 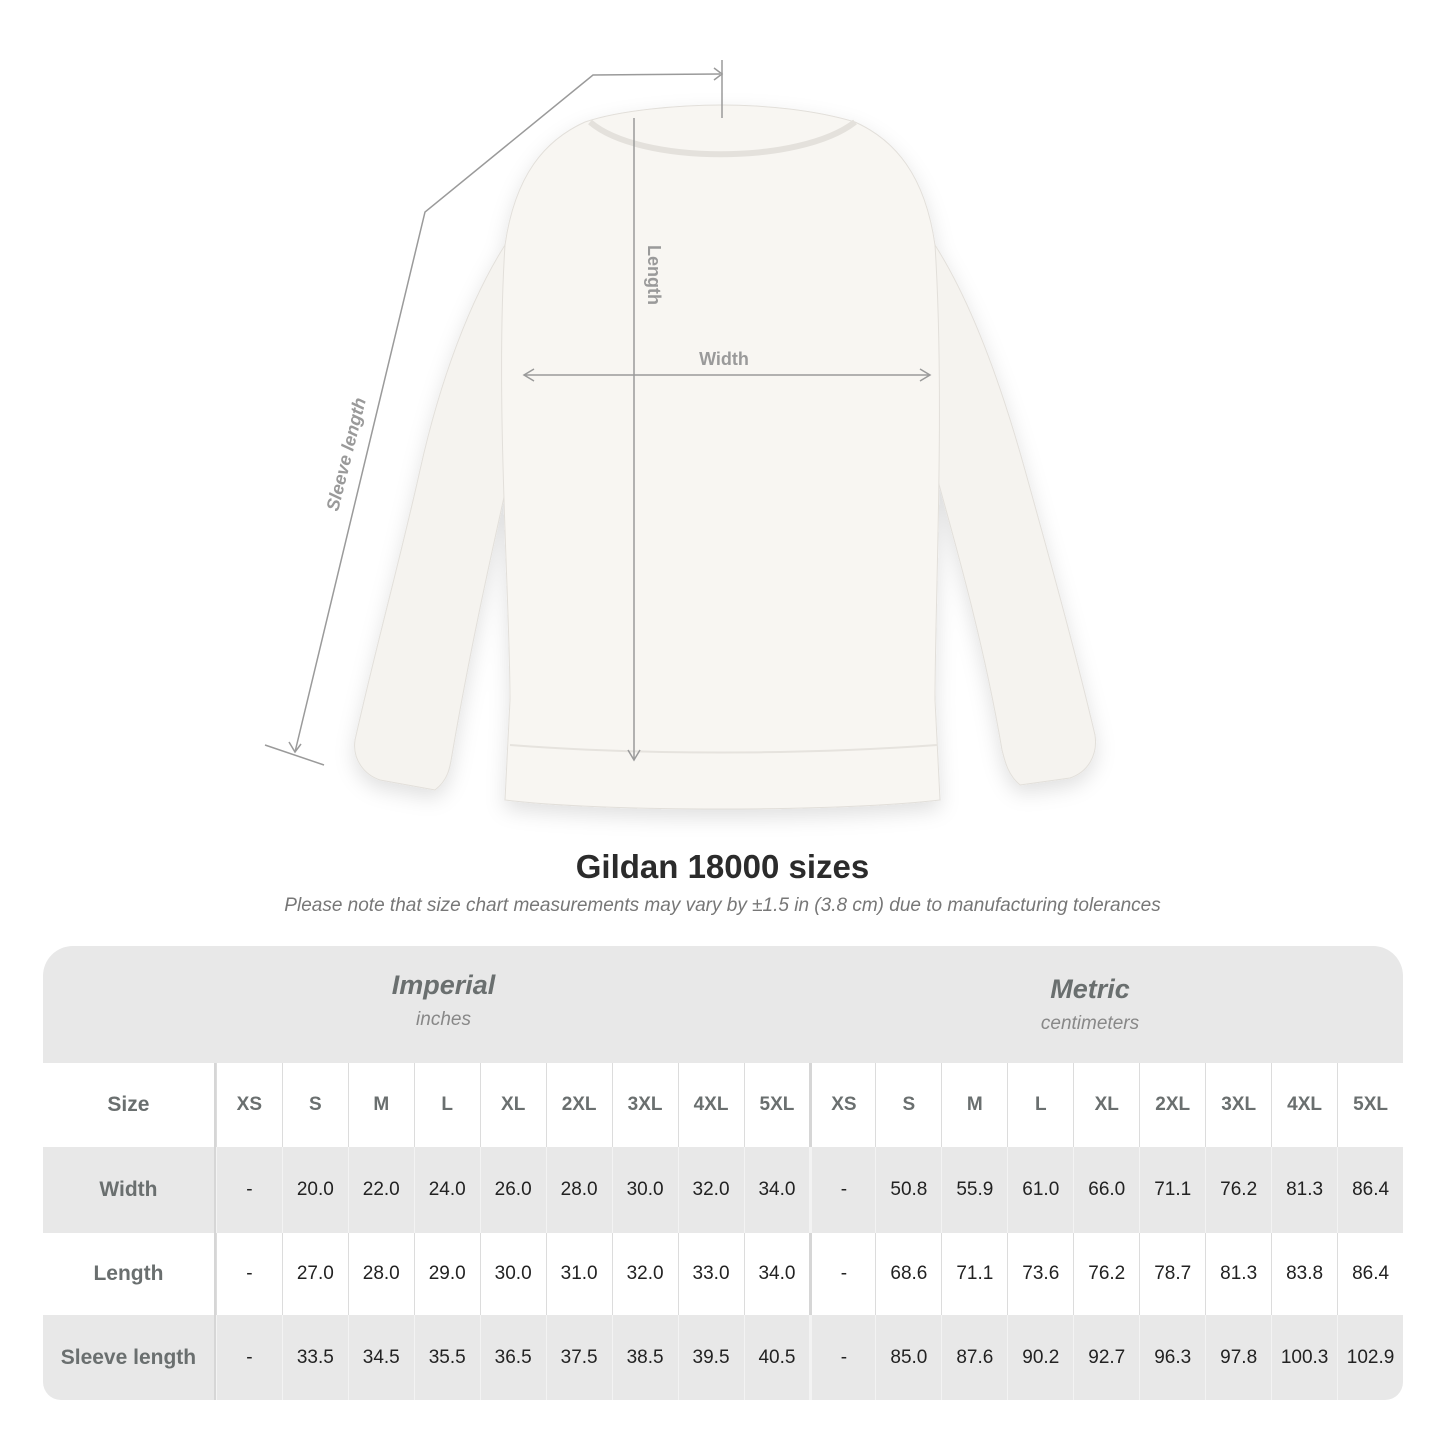 What do you see at coordinates (432, 517) in the screenshot?
I see `left-sleeve` at bounding box center [432, 517].